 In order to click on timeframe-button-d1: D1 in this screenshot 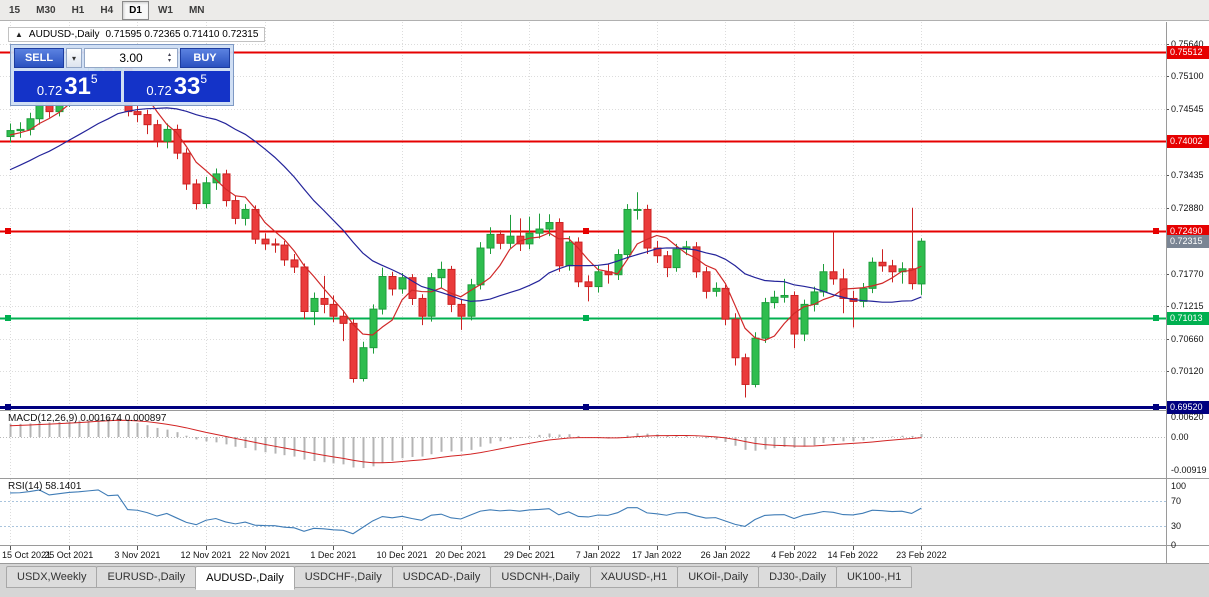, I will do `click(135, 10)`.